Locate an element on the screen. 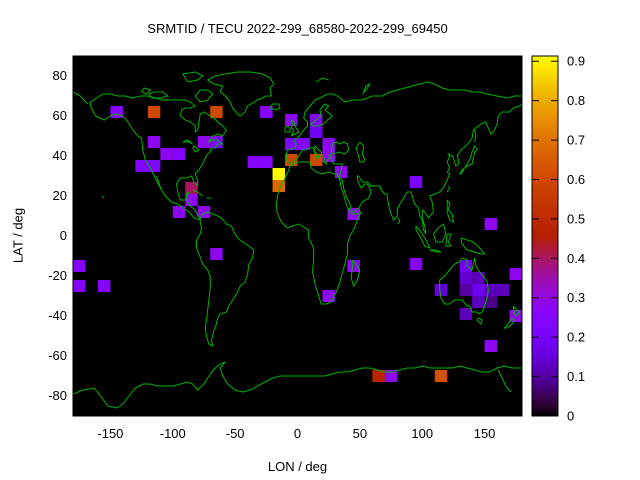 Image resolution: width=640 pixels, height=480 pixels. colorbar-tick-label: 0.9 is located at coordinates (576, 61).